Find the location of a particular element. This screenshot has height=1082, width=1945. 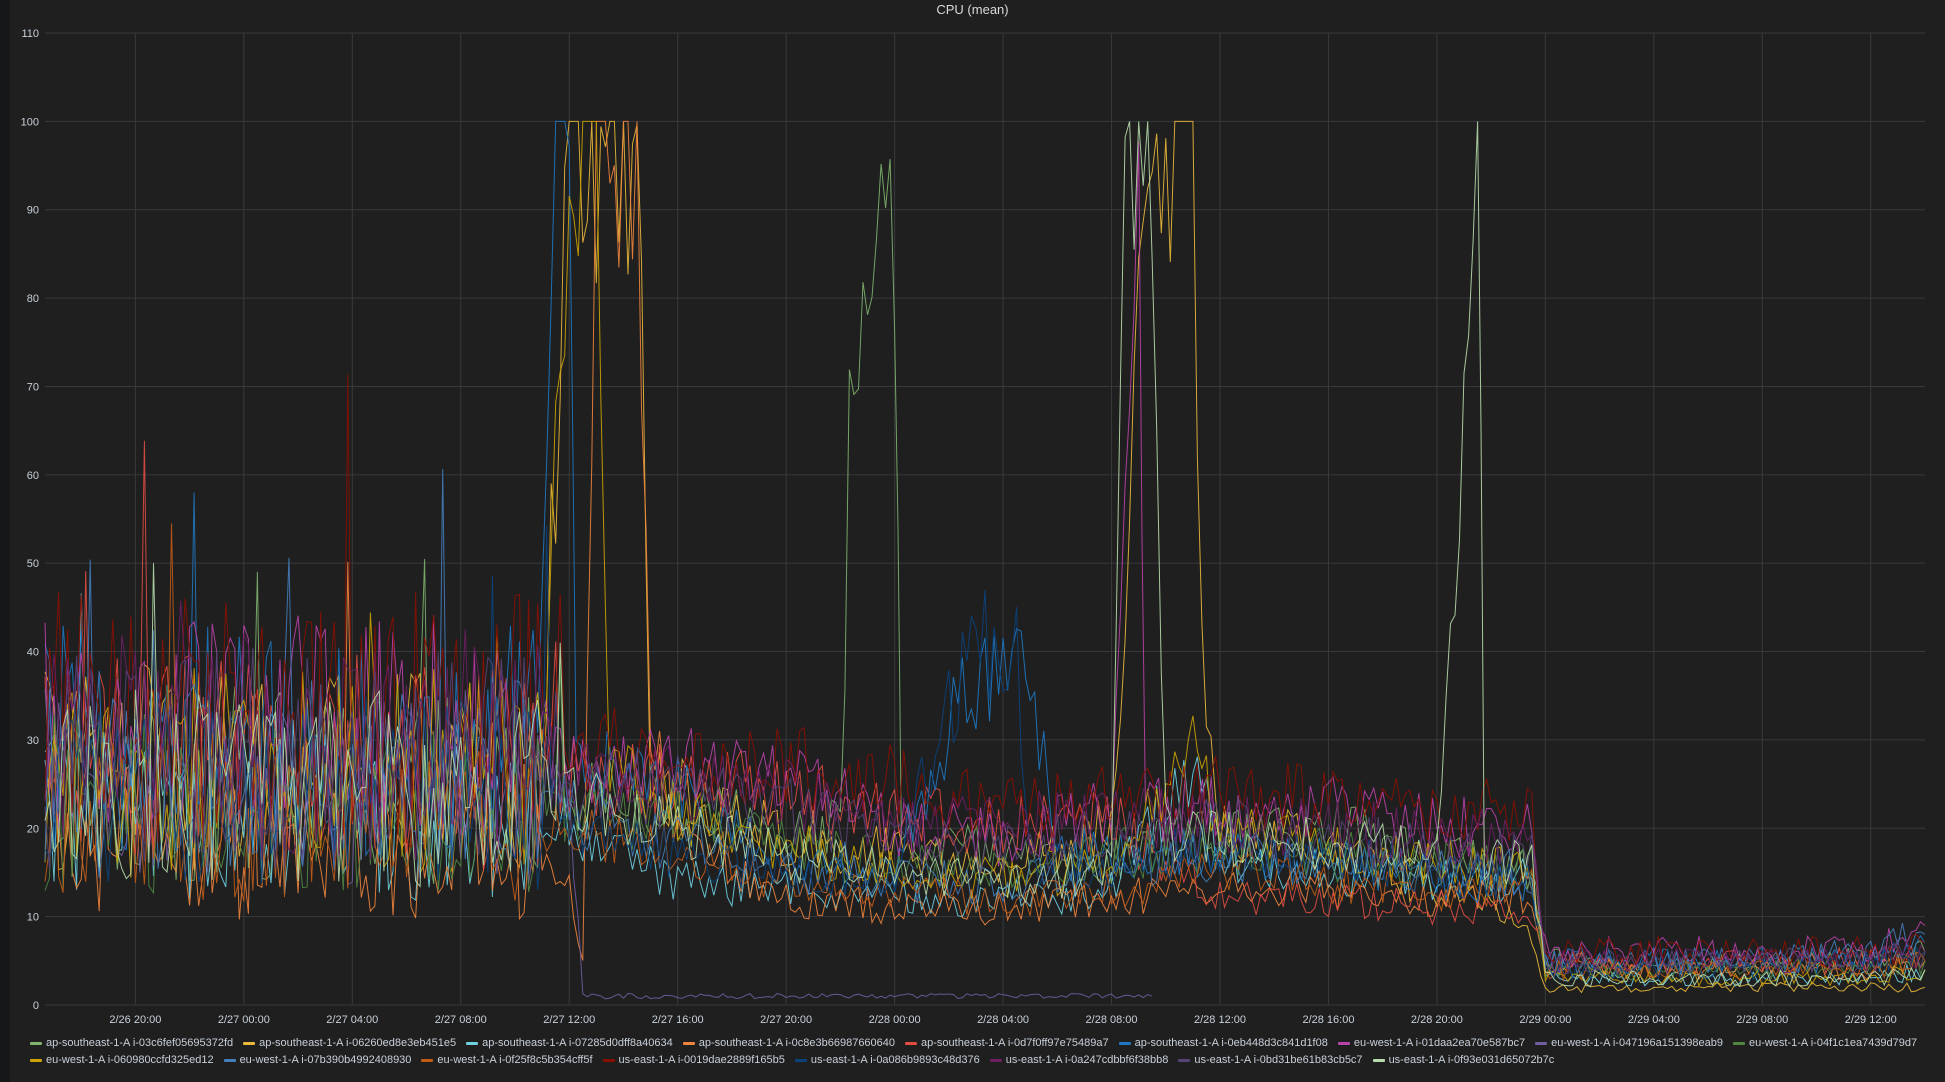

legend-item: eu-west-1-A i-047196a151398eab9 is located at coordinates (1629, 1043).